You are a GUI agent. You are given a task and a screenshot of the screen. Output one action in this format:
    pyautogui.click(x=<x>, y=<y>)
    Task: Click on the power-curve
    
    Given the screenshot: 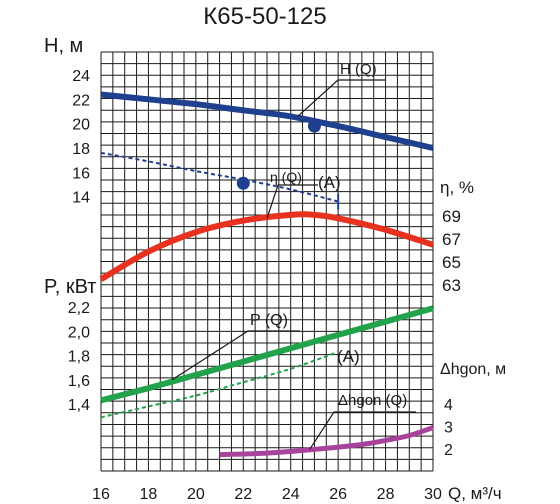 What is the action you would take?
    pyautogui.click(x=267, y=354)
    